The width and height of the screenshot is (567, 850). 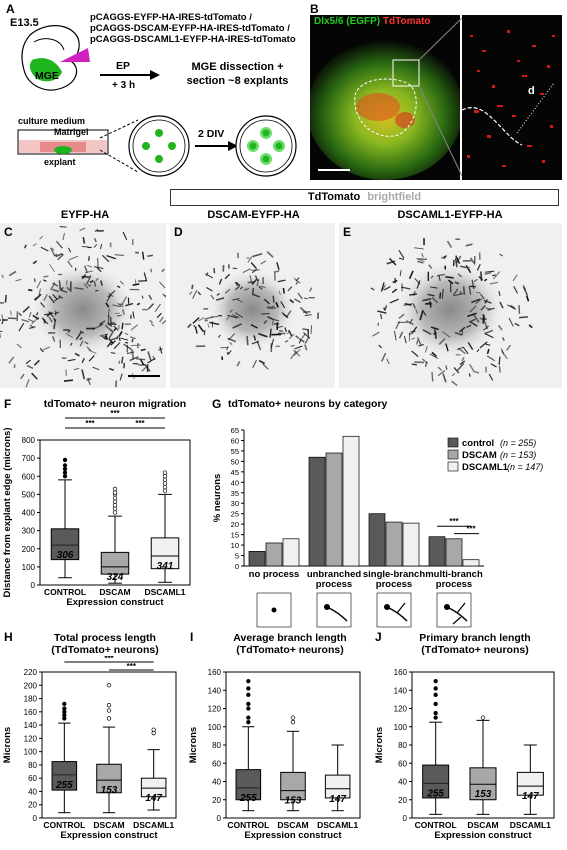 I want to click on y-tick-label: 20, so click(x=32, y=805).